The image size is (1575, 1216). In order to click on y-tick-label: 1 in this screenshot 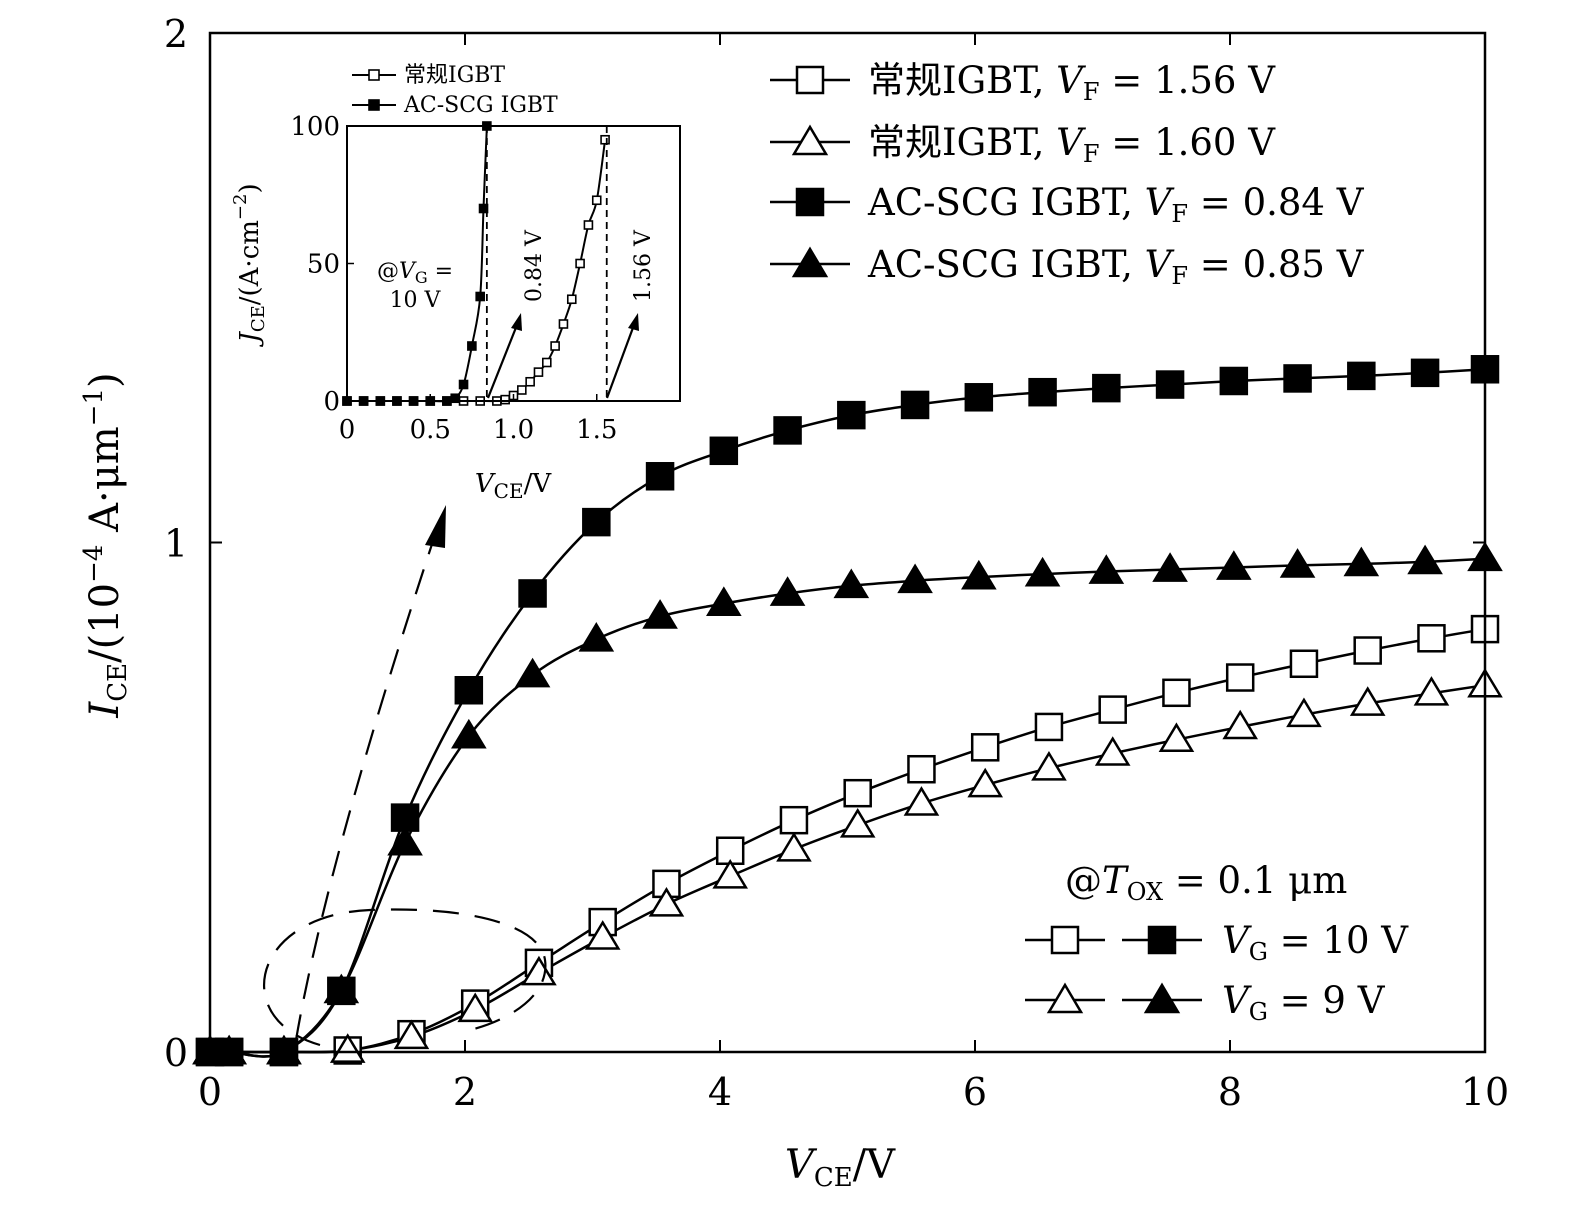, I will do `click(176, 544)`.